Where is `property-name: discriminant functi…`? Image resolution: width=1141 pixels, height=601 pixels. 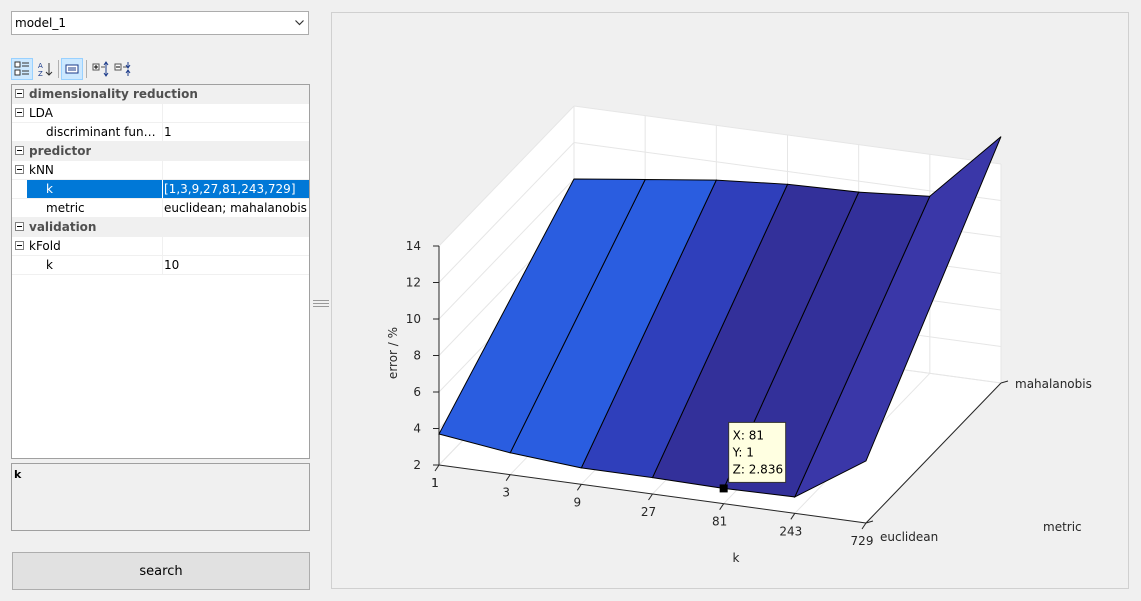 property-name: discriminant functi… is located at coordinates (102, 132).